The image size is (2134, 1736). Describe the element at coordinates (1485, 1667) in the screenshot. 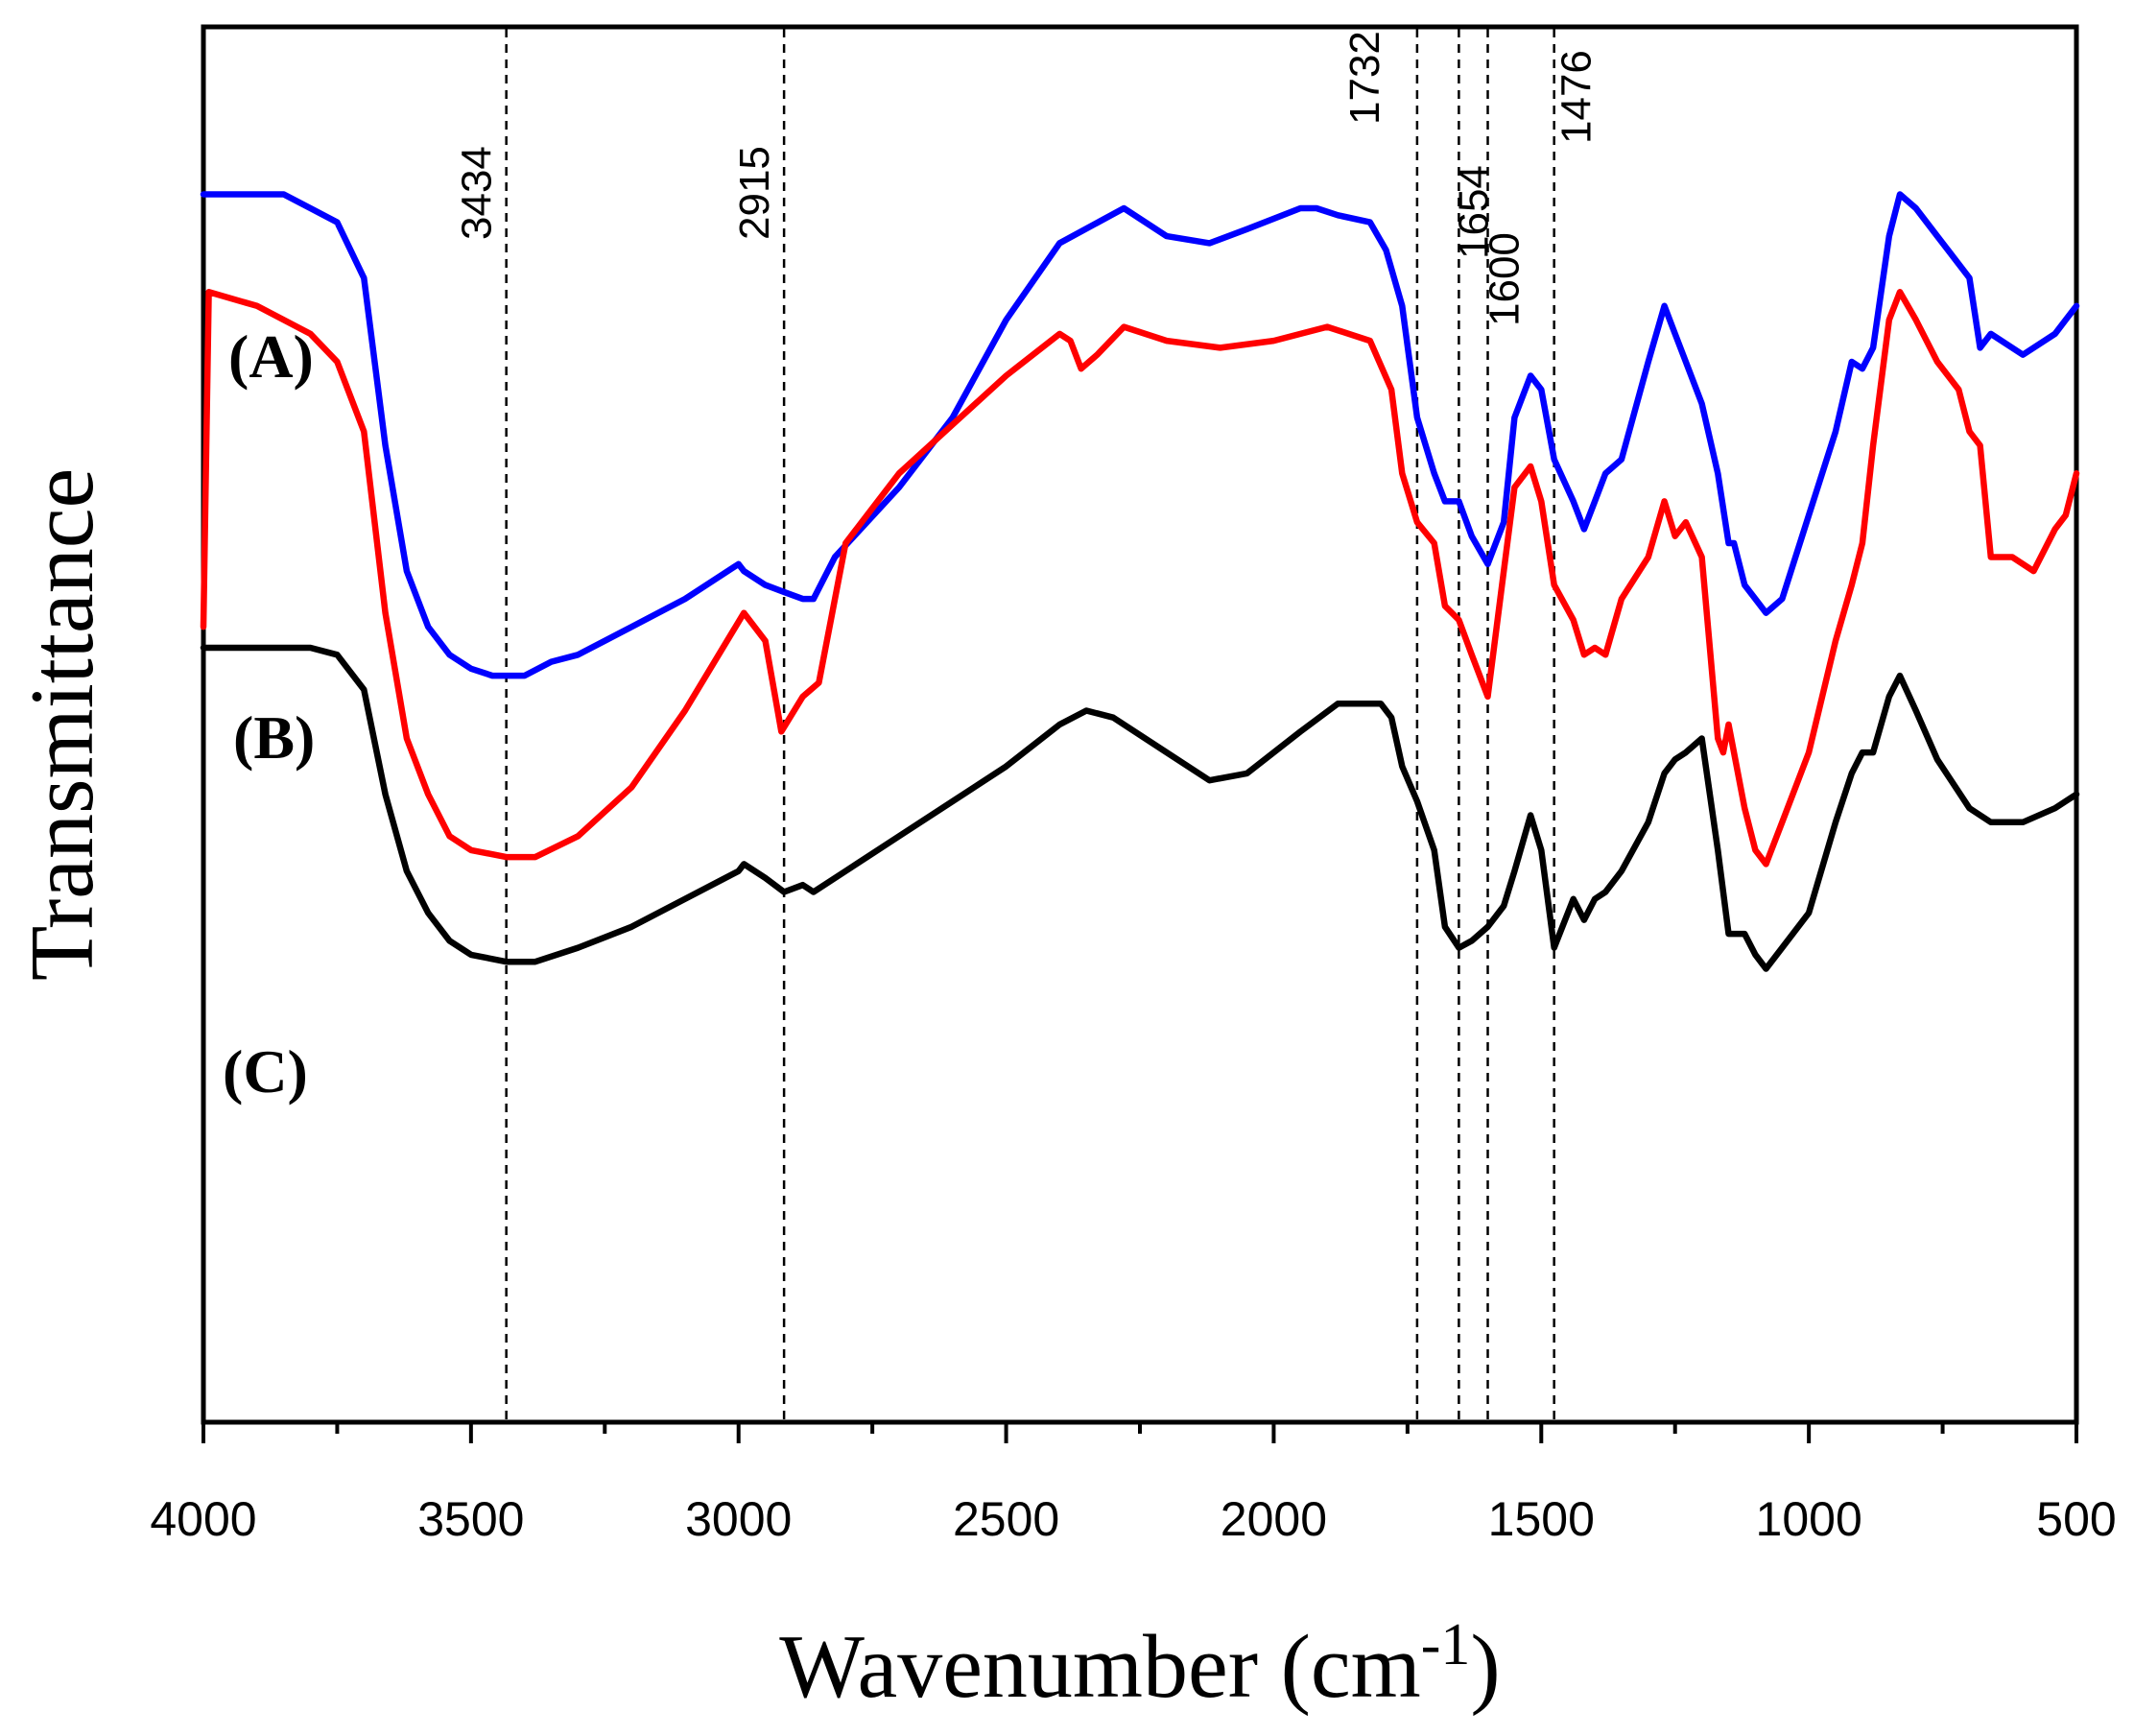

I see `x-axis-title-close: )` at that location.